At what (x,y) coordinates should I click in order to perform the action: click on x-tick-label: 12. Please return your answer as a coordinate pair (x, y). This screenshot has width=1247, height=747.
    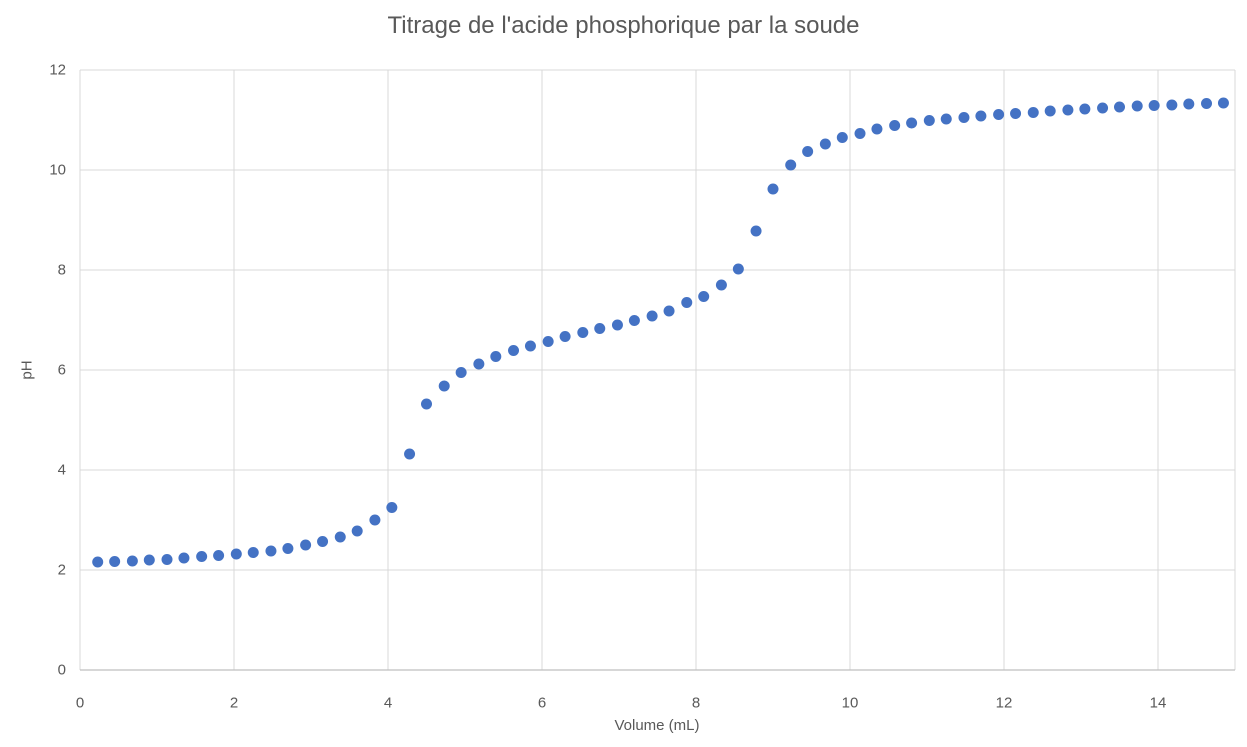
    Looking at the image, I should click on (1004, 703).